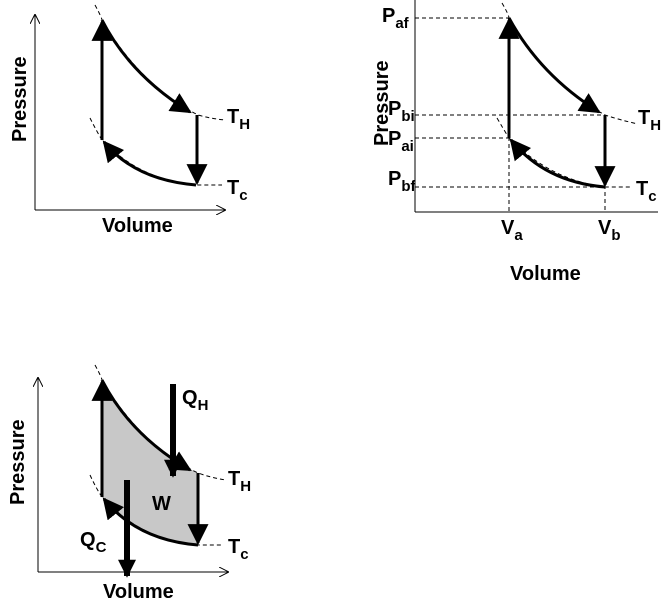 The image size is (669, 605). What do you see at coordinates (93, 542) in the screenshot?
I see `label-qc: QC` at bounding box center [93, 542].